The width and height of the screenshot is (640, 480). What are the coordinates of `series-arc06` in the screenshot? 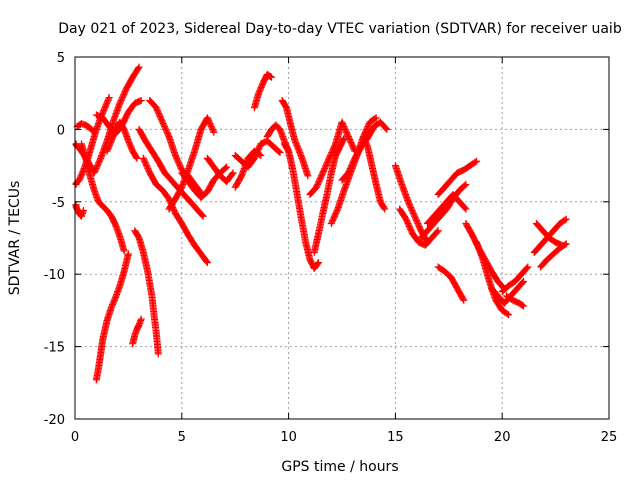 It's located at (112, 317).